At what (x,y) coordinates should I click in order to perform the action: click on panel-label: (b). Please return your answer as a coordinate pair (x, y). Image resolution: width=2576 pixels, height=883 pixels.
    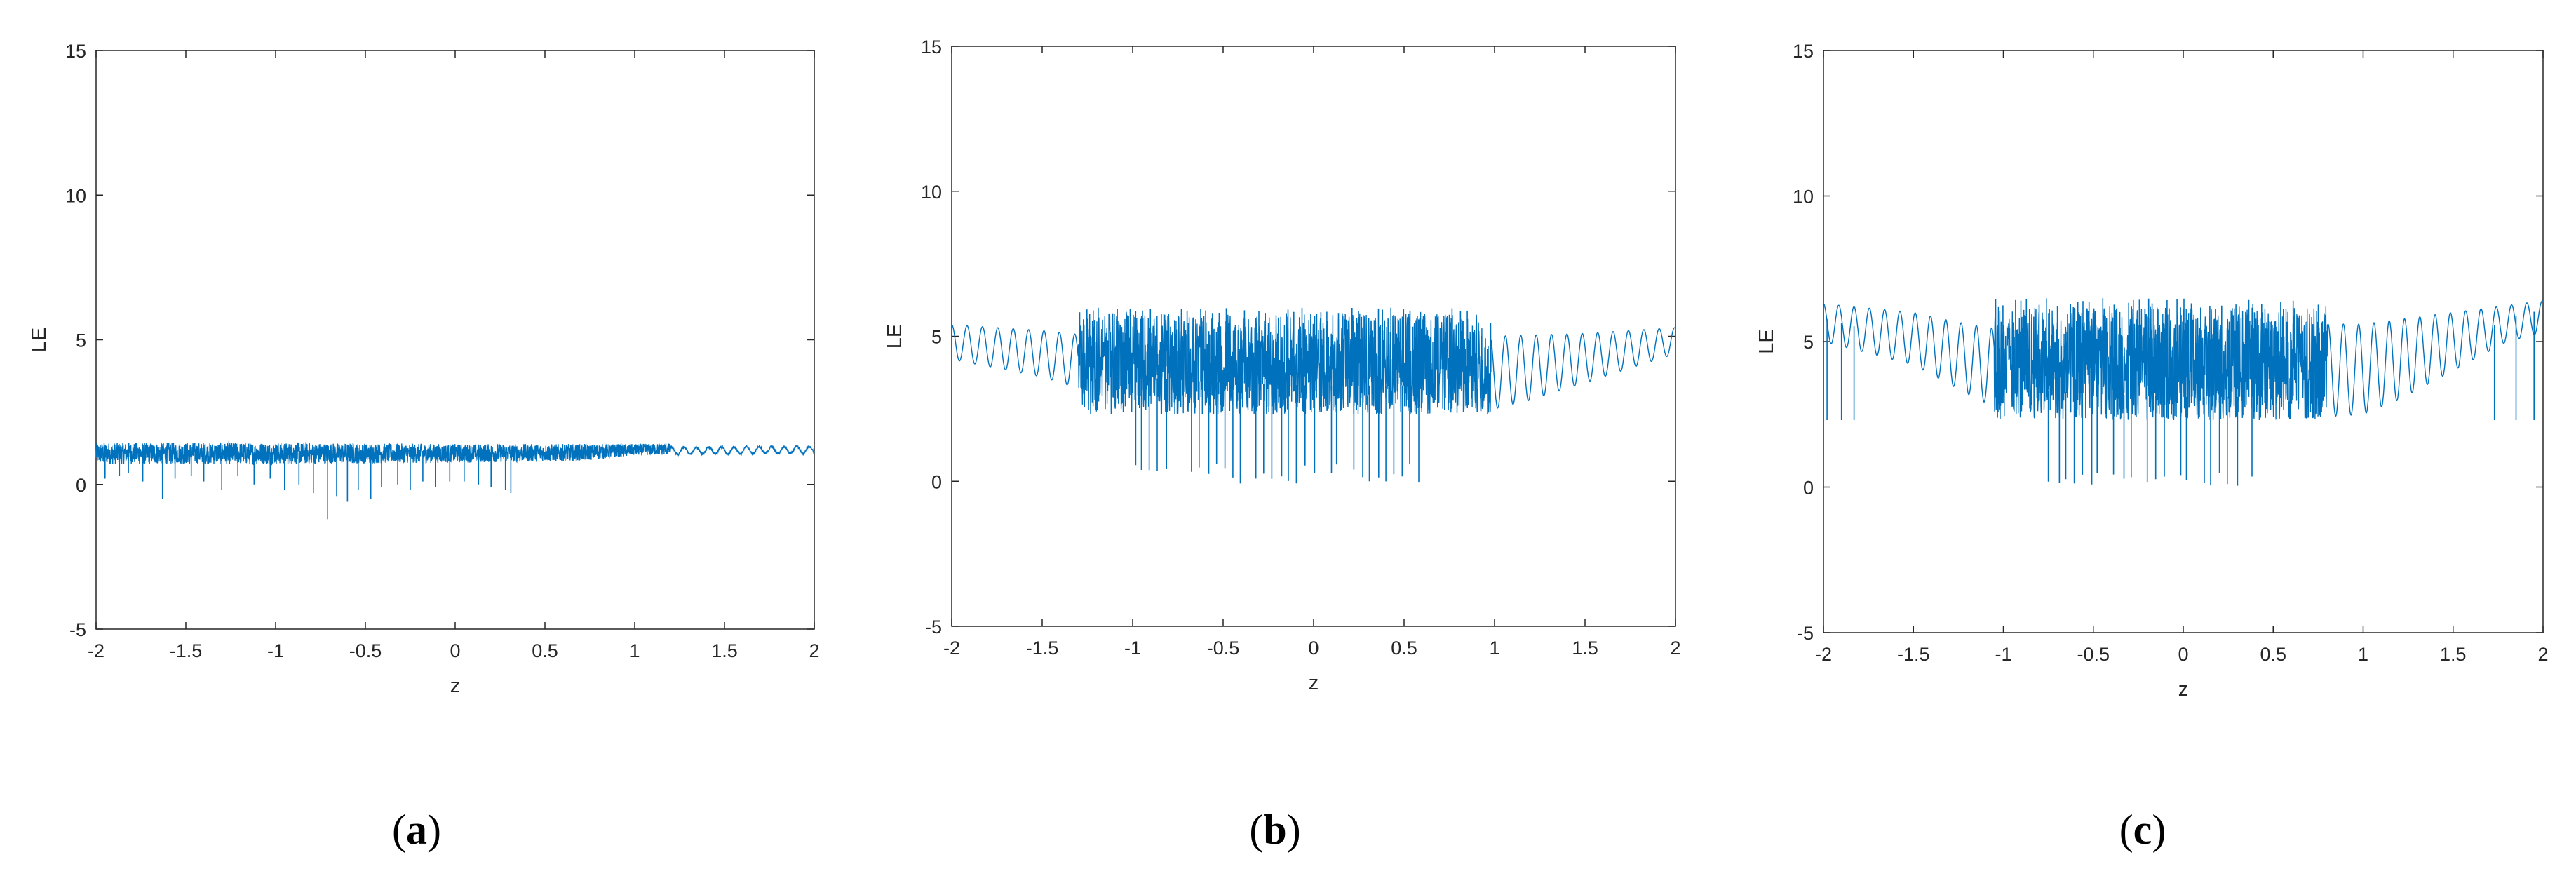
    Looking at the image, I should click on (1274, 830).